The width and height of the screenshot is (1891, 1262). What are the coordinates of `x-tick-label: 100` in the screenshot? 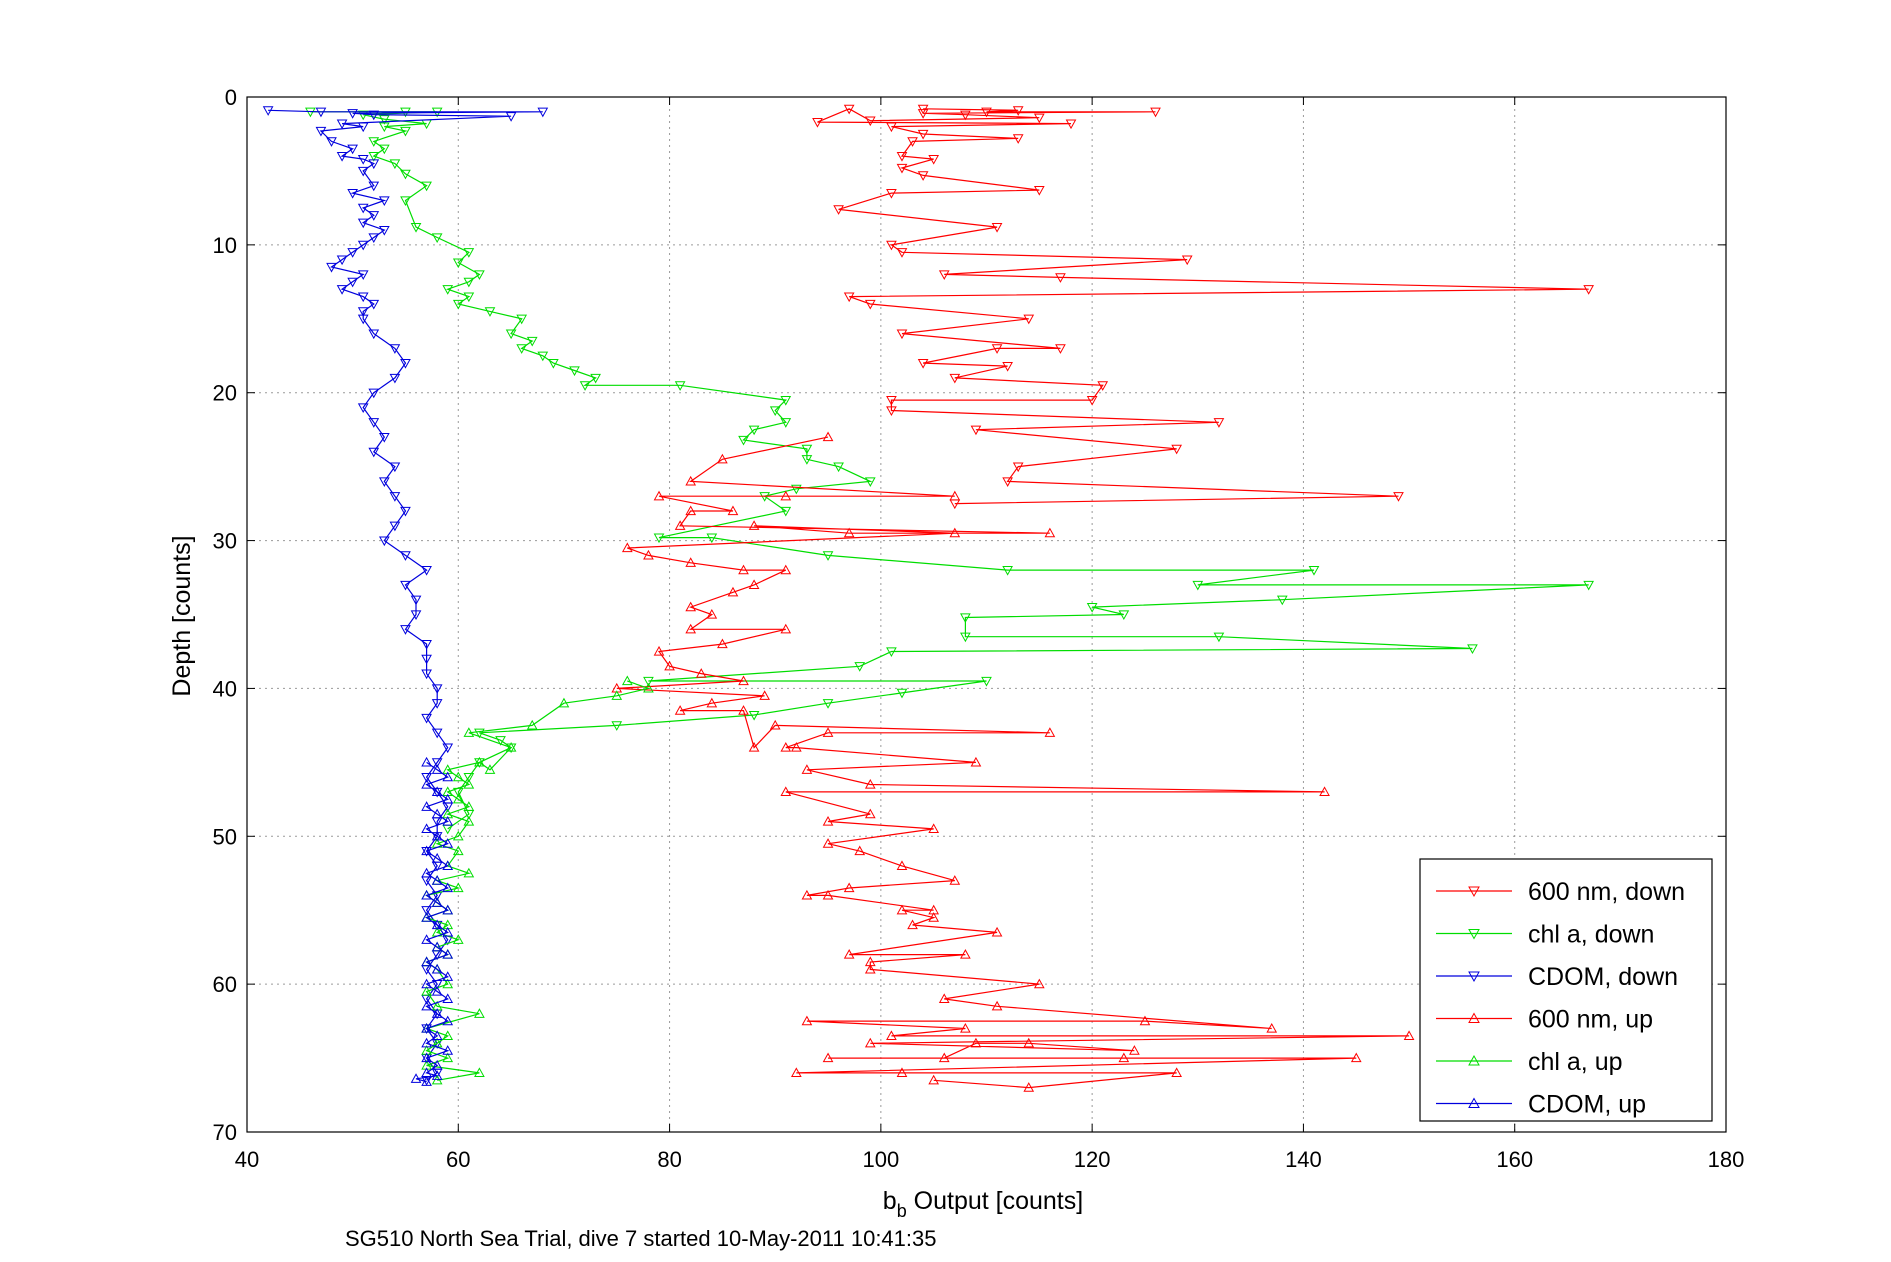 It's located at (880, 1159).